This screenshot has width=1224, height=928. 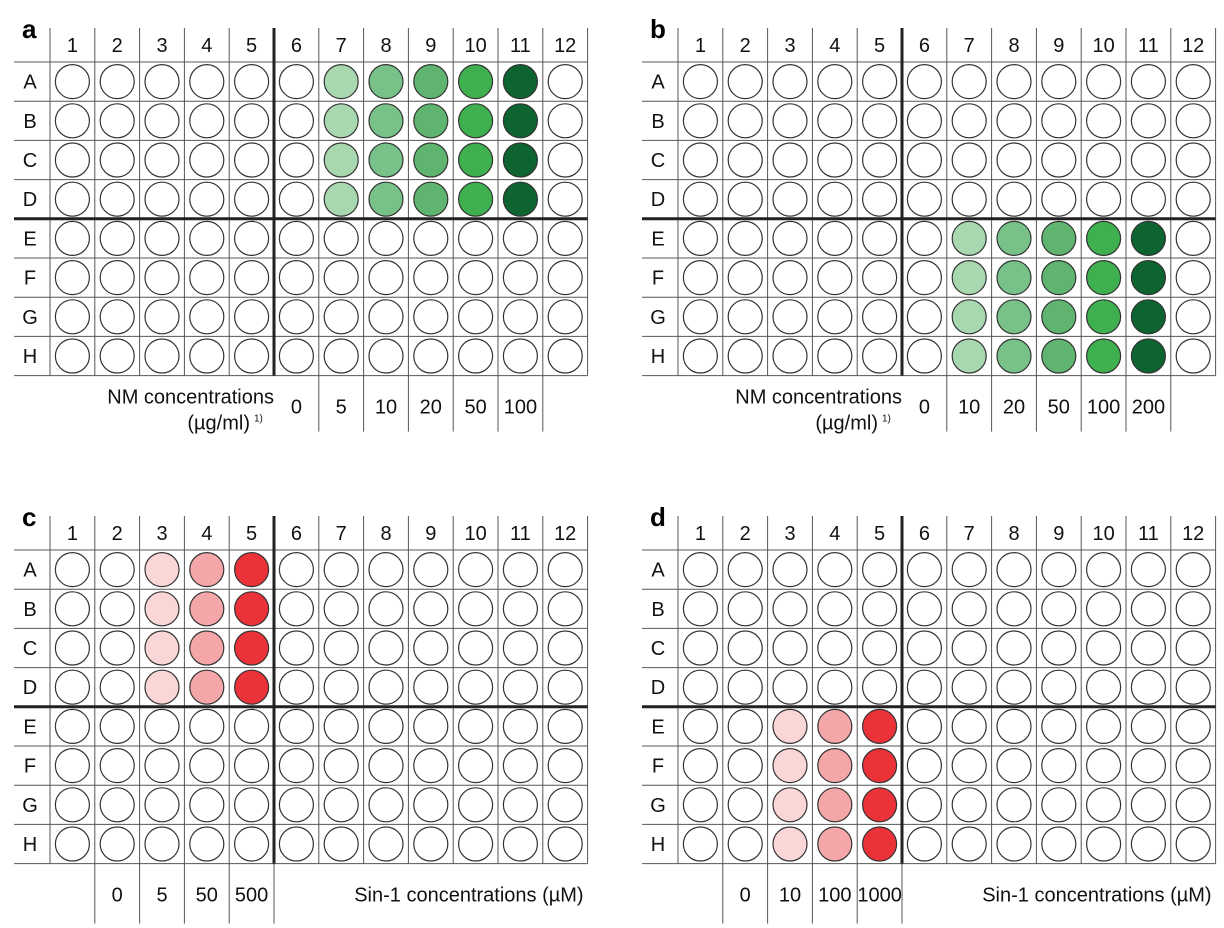 I want to click on well-D11, so click(x=520, y=687).